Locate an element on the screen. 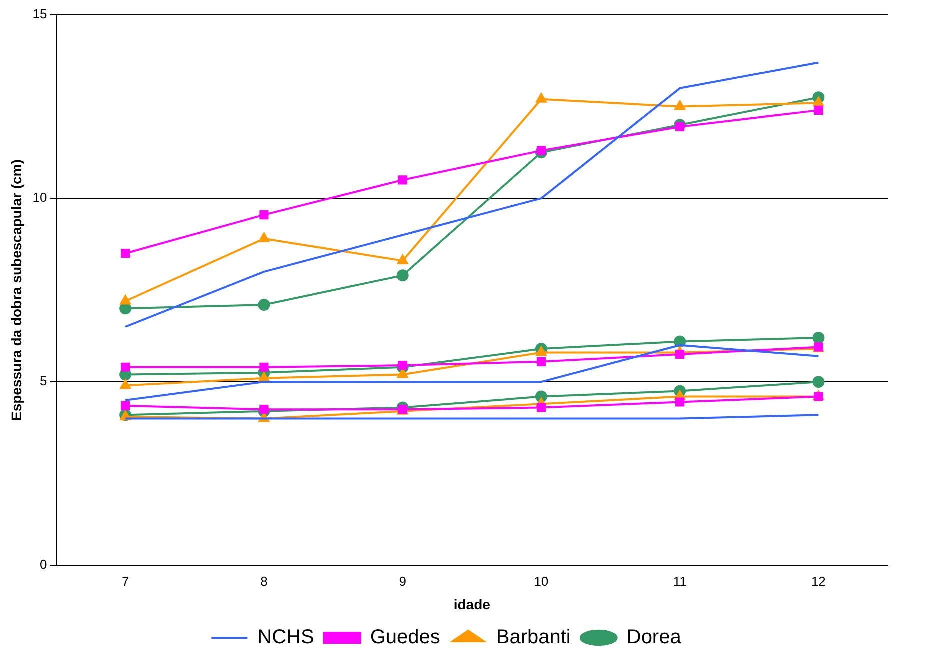 The height and width of the screenshot is (663, 948). x-tick-label: 12 is located at coordinates (818, 581).